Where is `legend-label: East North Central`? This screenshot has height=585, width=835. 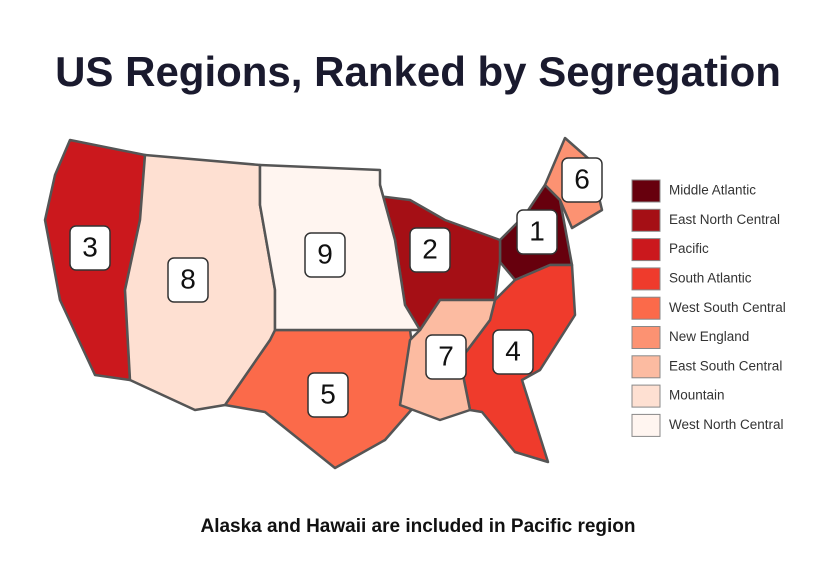
legend-label: East North Central is located at coordinates (724, 219).